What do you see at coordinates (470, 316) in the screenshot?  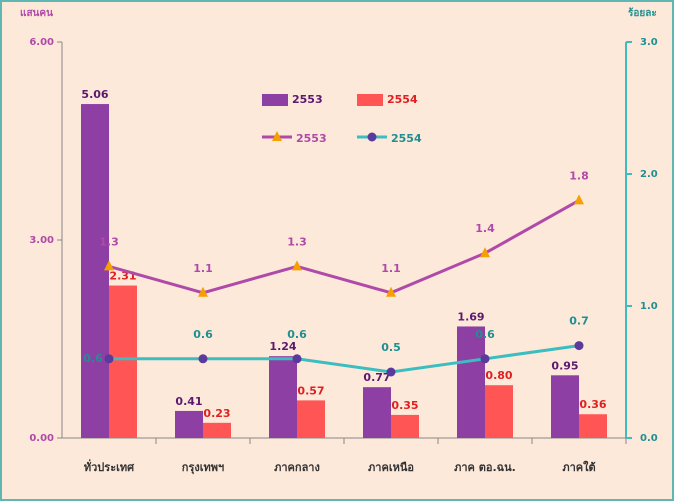 I see `bar-value-label: 1.69` at bounding box center [470, 316].